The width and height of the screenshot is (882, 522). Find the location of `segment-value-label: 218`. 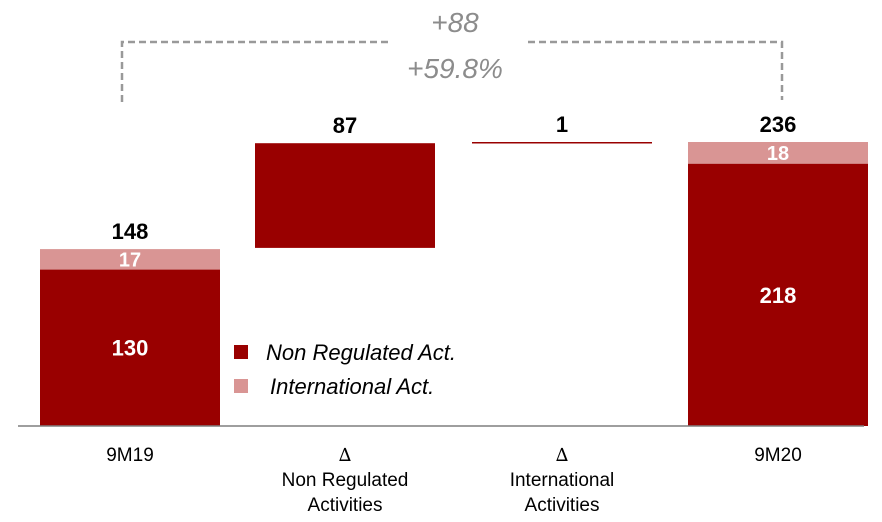

segment-value-label: 218 is located at coordinates (778, 295).